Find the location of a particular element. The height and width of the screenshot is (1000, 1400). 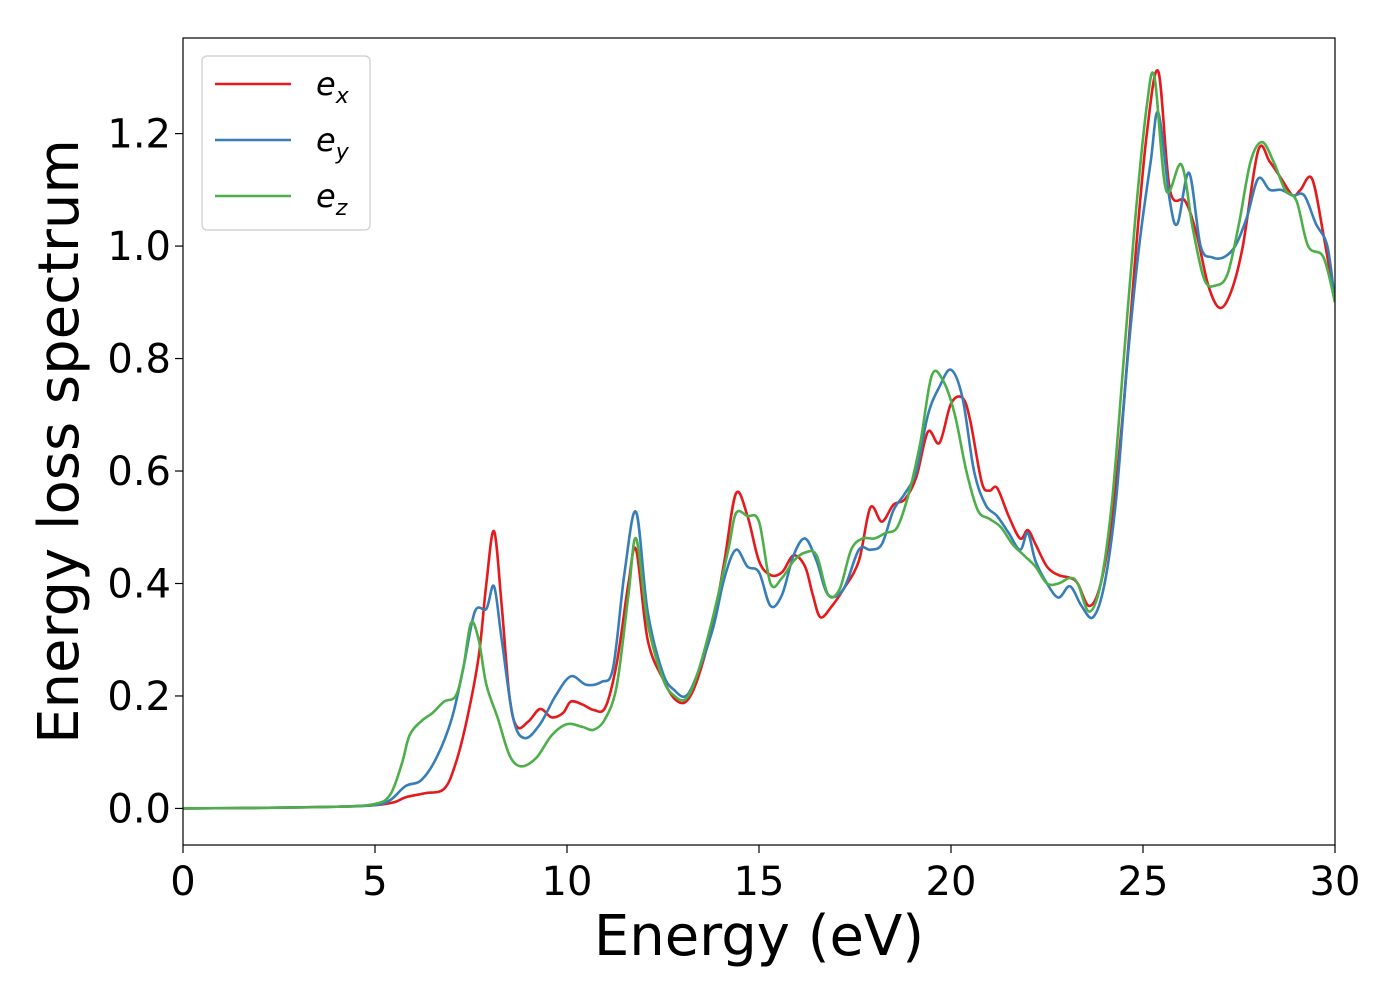

x-tick-label: 25 is located at coordinates (1143, 882).